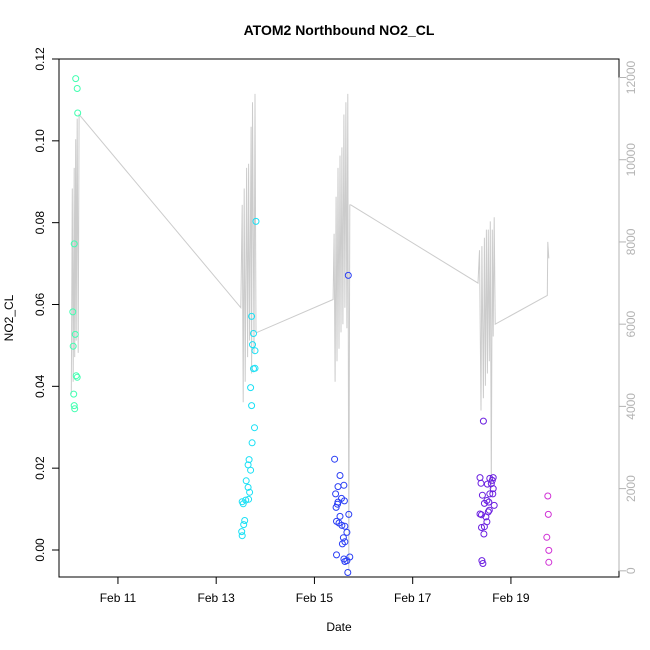 This screenshot has width=650, height=650. I want to click on y2-tick-label: 6000, so click(631, 323).